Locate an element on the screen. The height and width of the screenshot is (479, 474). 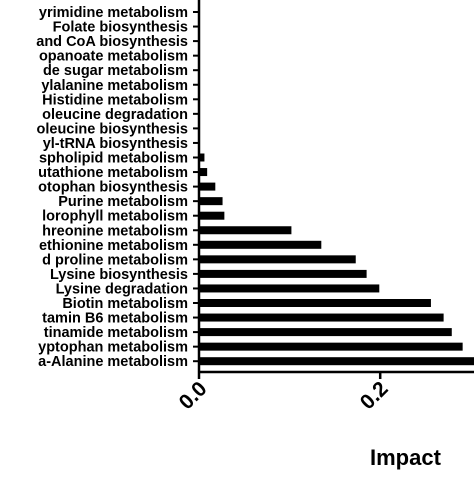
category-label: utathione metabolism is located at coordinates (113, 173).